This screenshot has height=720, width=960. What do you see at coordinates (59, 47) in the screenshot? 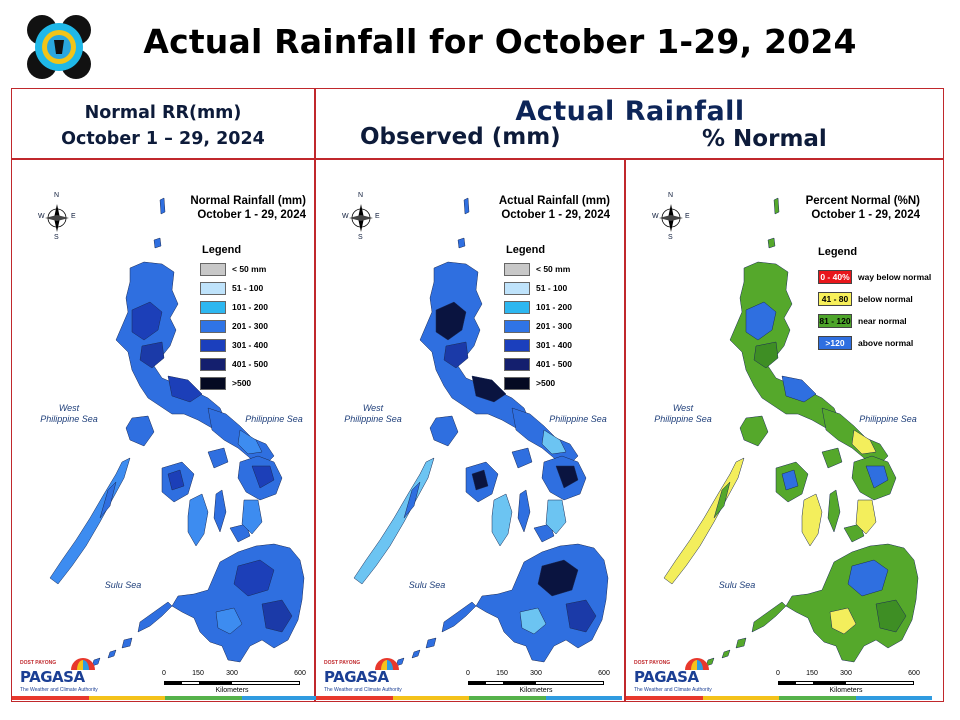
I see `pagasa-seal-icon` at bounding box center [59, 47].